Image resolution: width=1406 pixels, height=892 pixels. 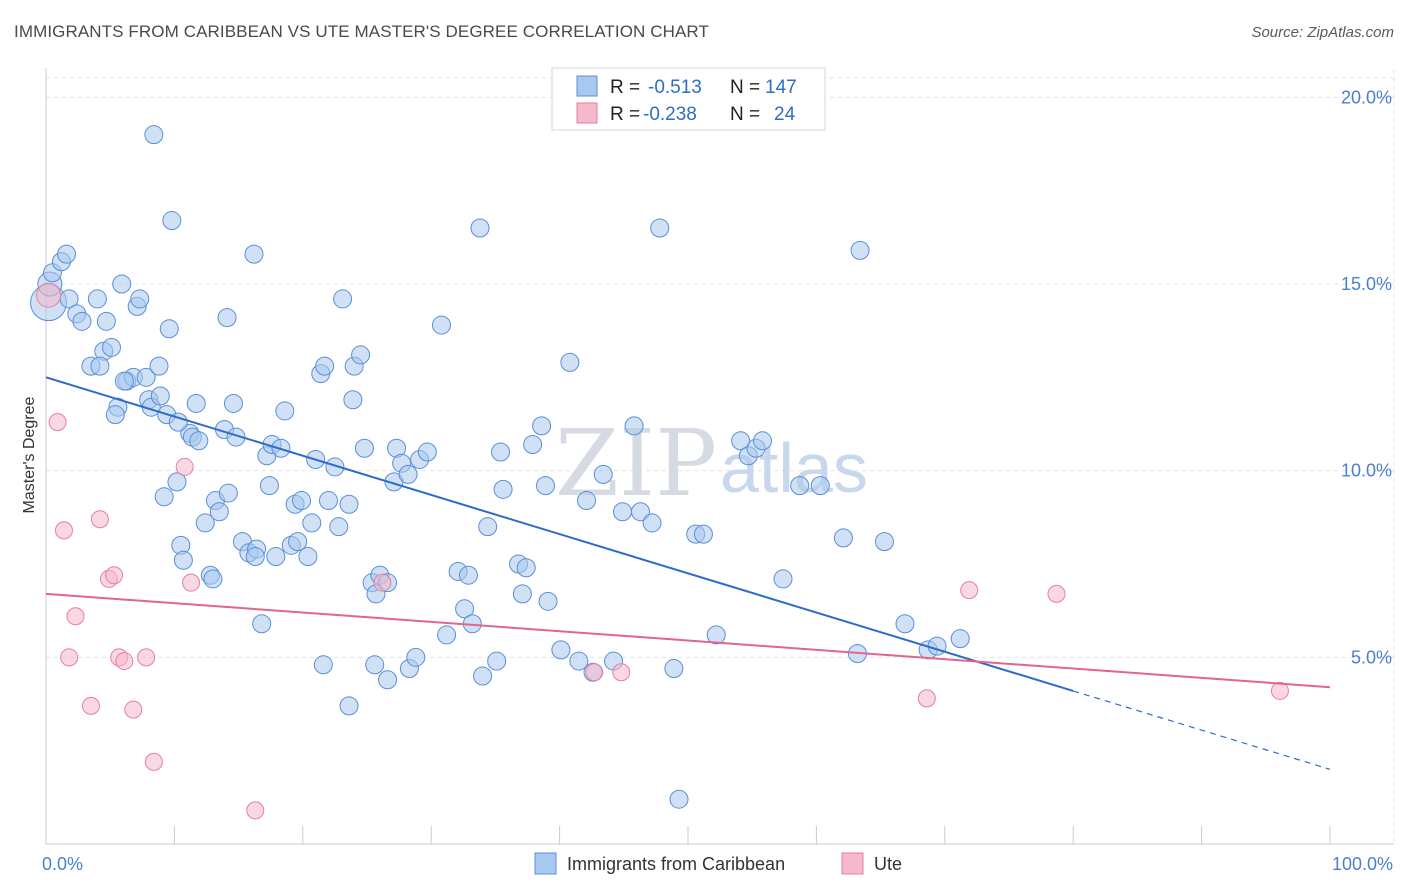 I want to click on series-legend: Immigrants from Caribbean Ute, so click(x=718, y=863).